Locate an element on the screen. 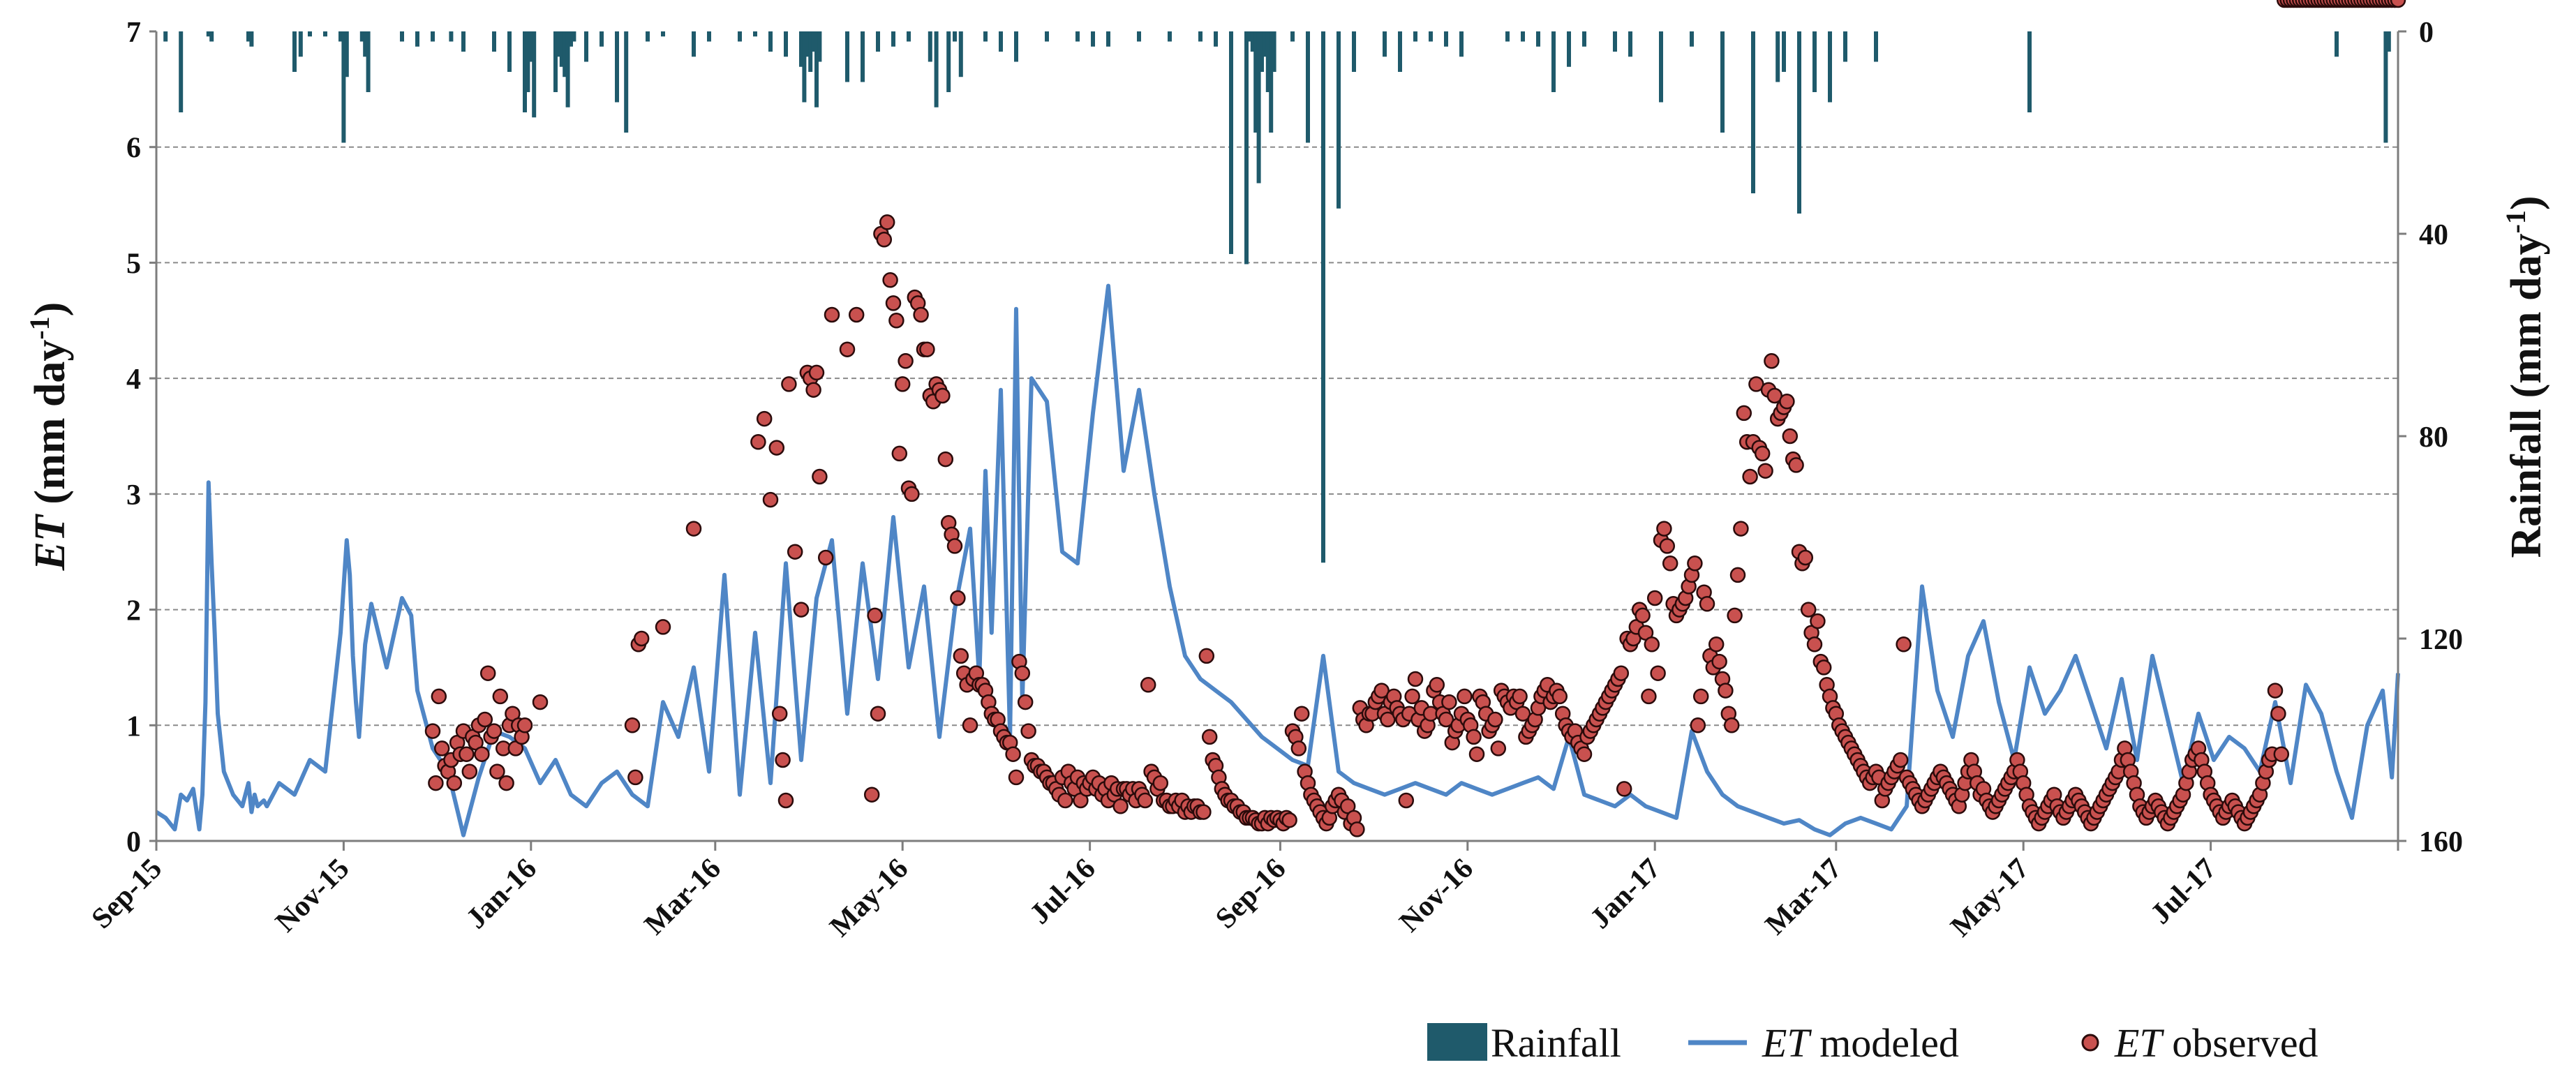  y-right-tick-label: 120 is located at coordinates (2441, 640).